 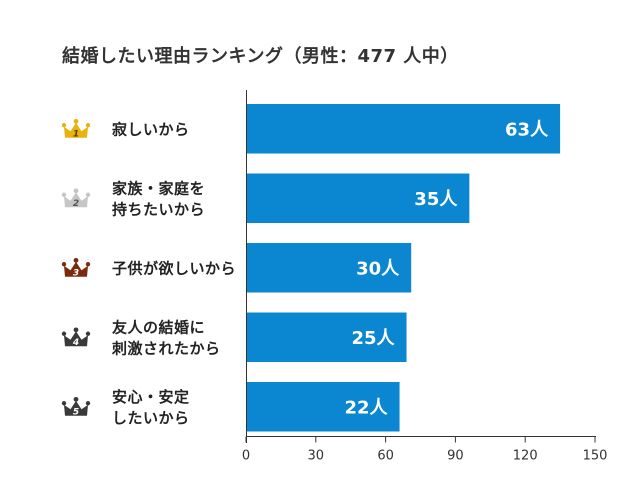 I want to click on crown-icon: 2, so click(x=76, y=198).